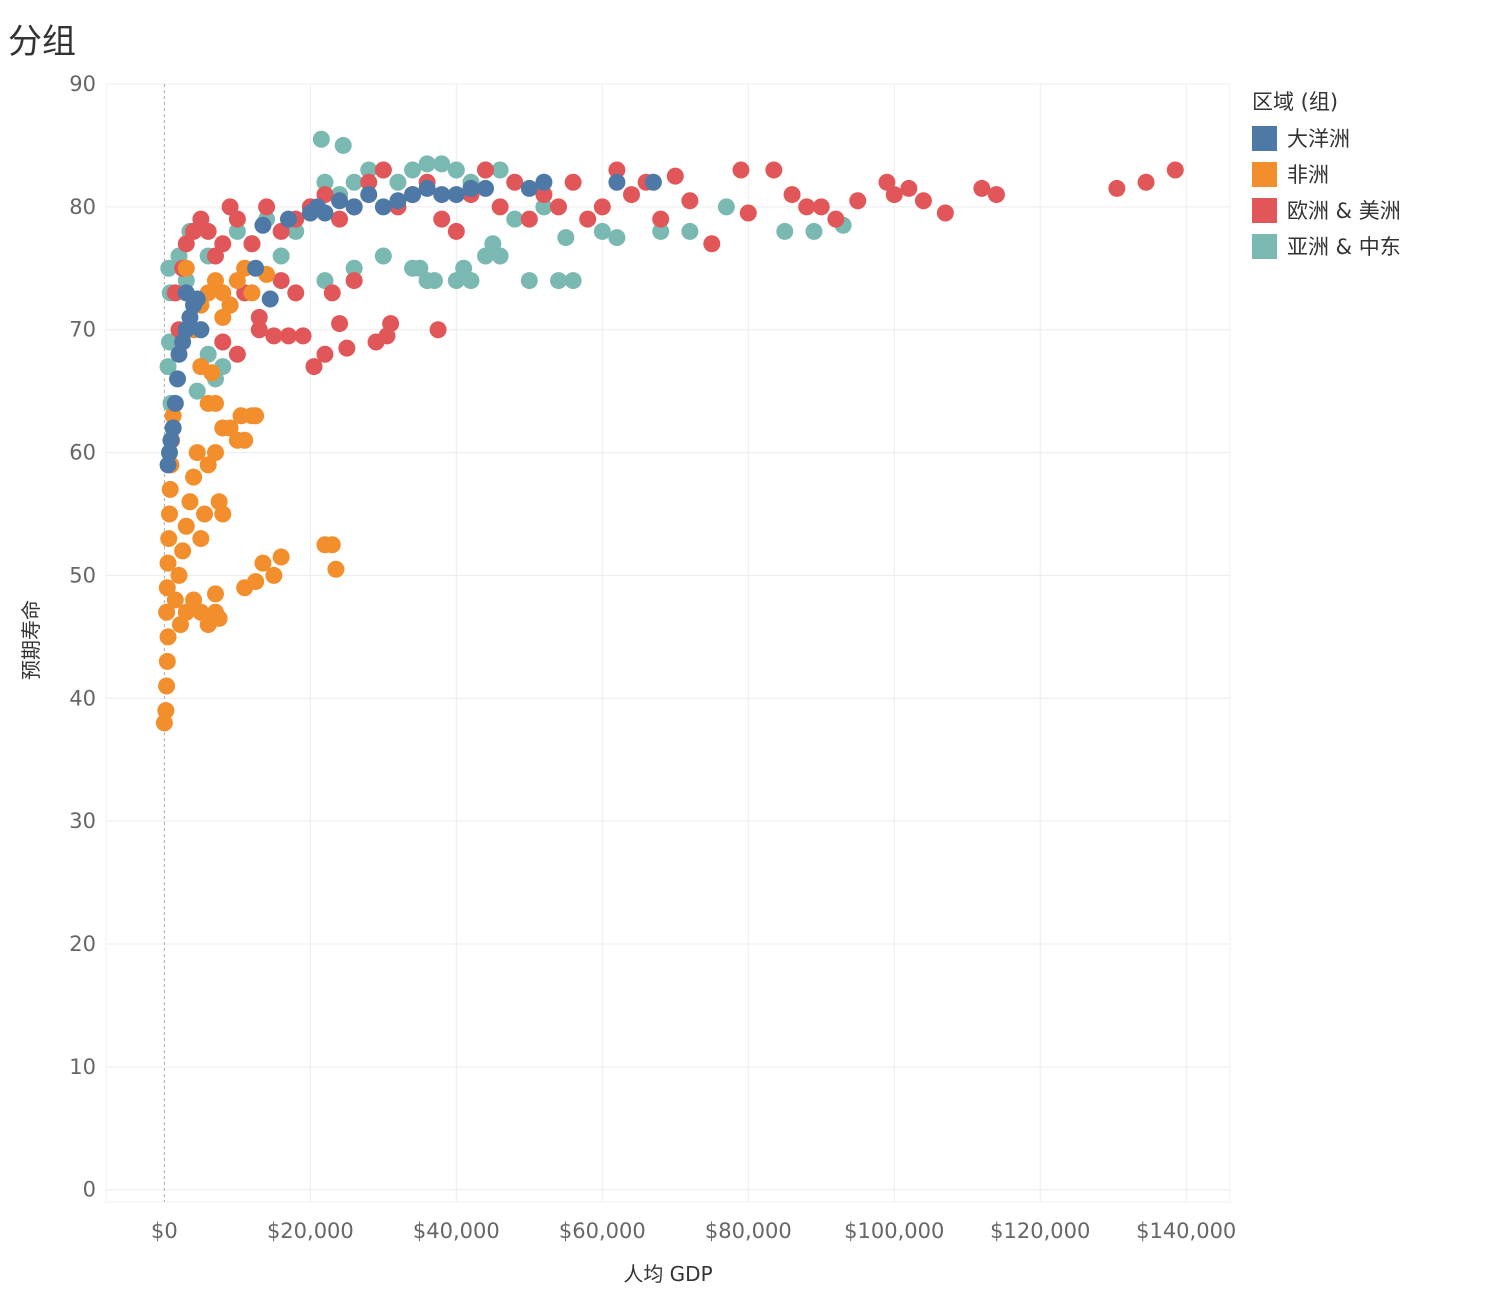 This screenshot has height=1303, width=1500. I want to click on legend-item-africa: 非洲, so click(1326, 174).